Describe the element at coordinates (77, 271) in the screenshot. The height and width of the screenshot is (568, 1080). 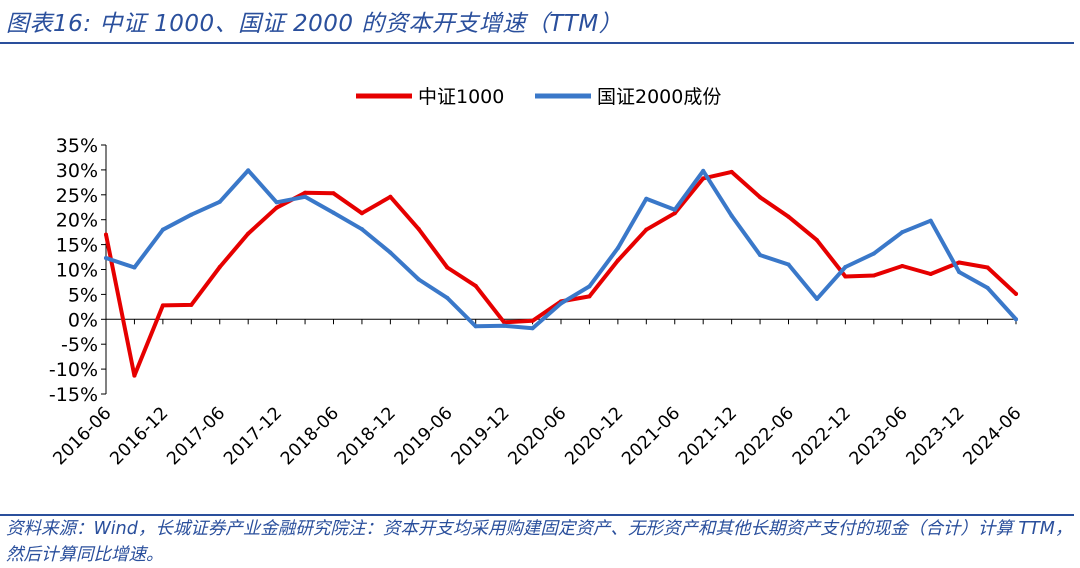
I see `y-tick-label: 10%` at that location.